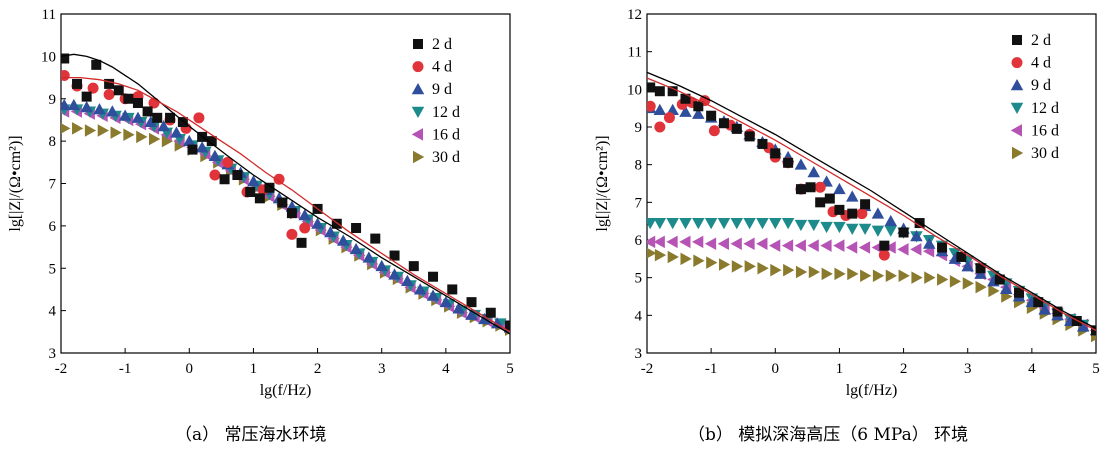 The image size is (1117, 455). What do you see at coordinates (639, 203) in the screenshot?
I see `y-tick-label: 7` at bounding box center [639, 203].